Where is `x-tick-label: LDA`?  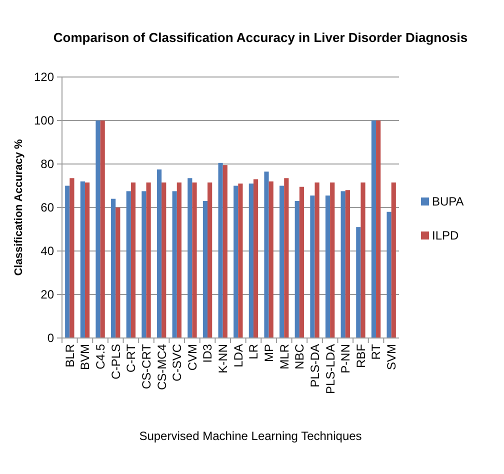 x-tick-label: LDA is located at coordinates (238, 356).